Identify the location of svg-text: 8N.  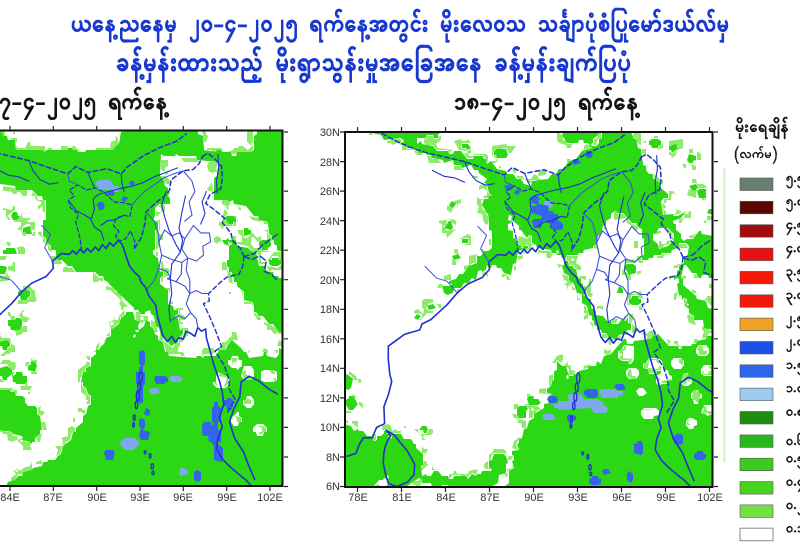
(333, 458).